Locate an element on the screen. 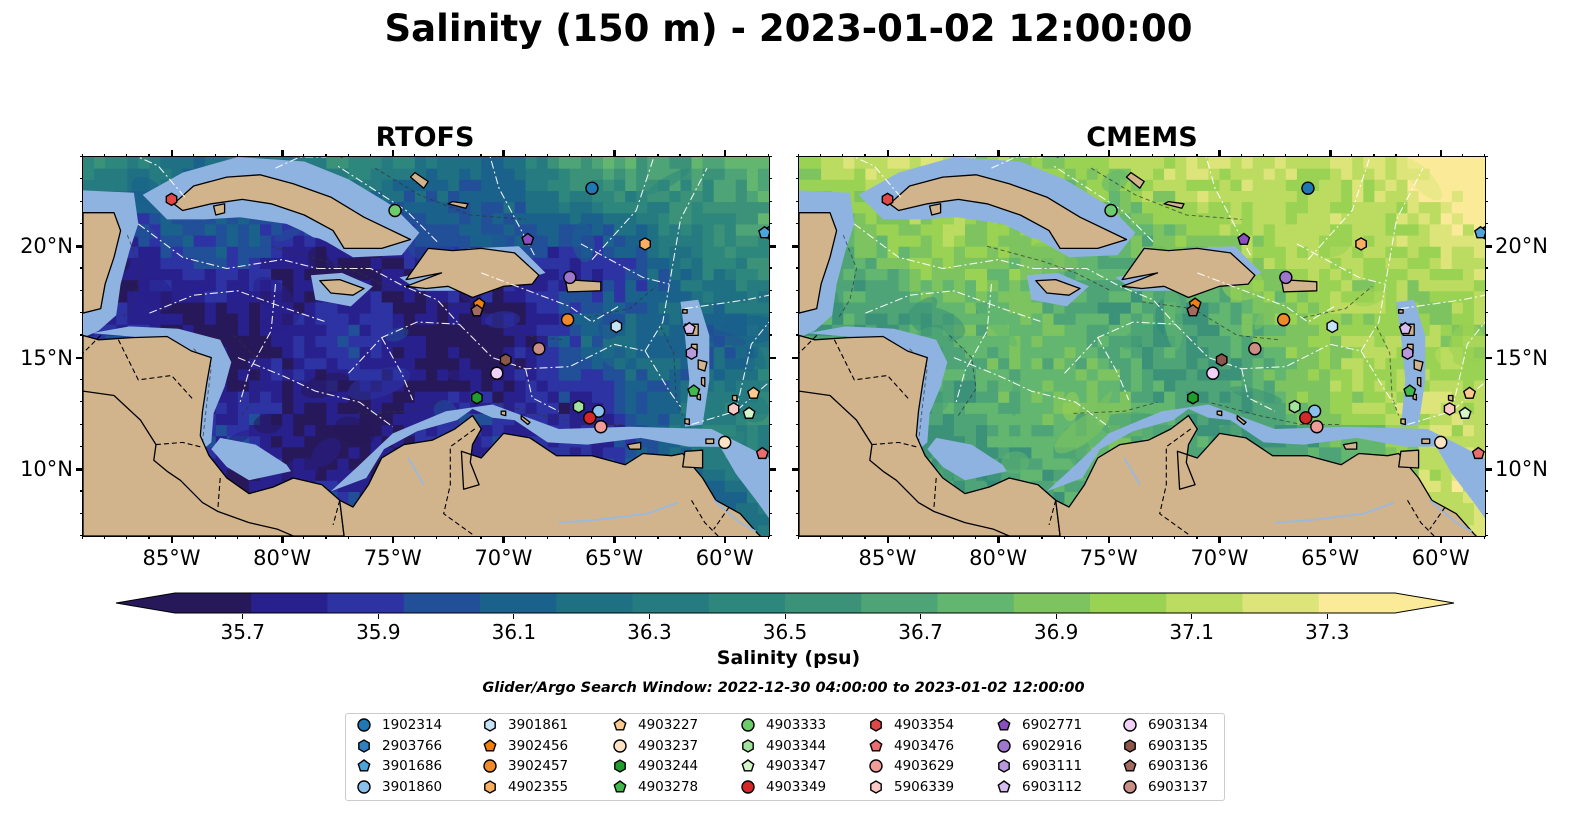  legend-label: 6903134 is located at coordinates (1178, 725).